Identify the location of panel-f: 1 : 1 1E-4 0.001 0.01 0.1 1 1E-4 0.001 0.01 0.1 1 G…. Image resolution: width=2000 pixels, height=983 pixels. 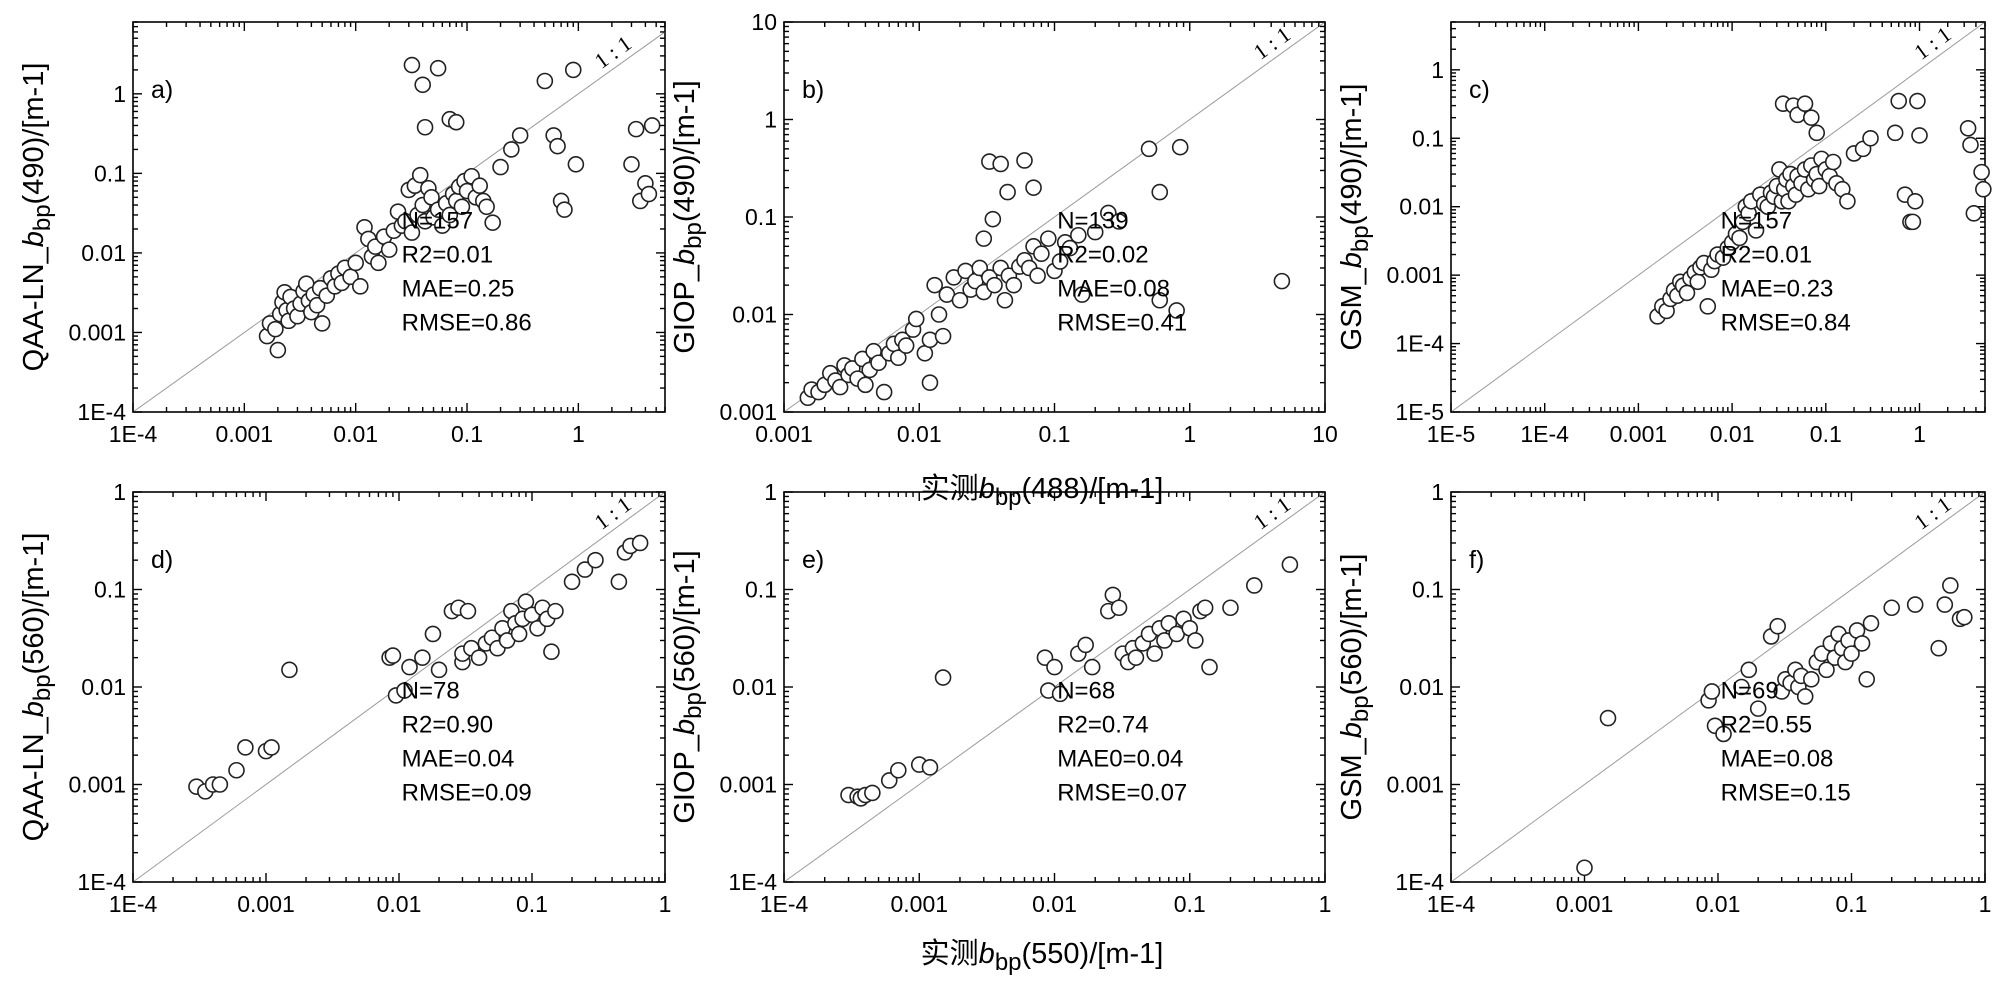
(1663, 698).